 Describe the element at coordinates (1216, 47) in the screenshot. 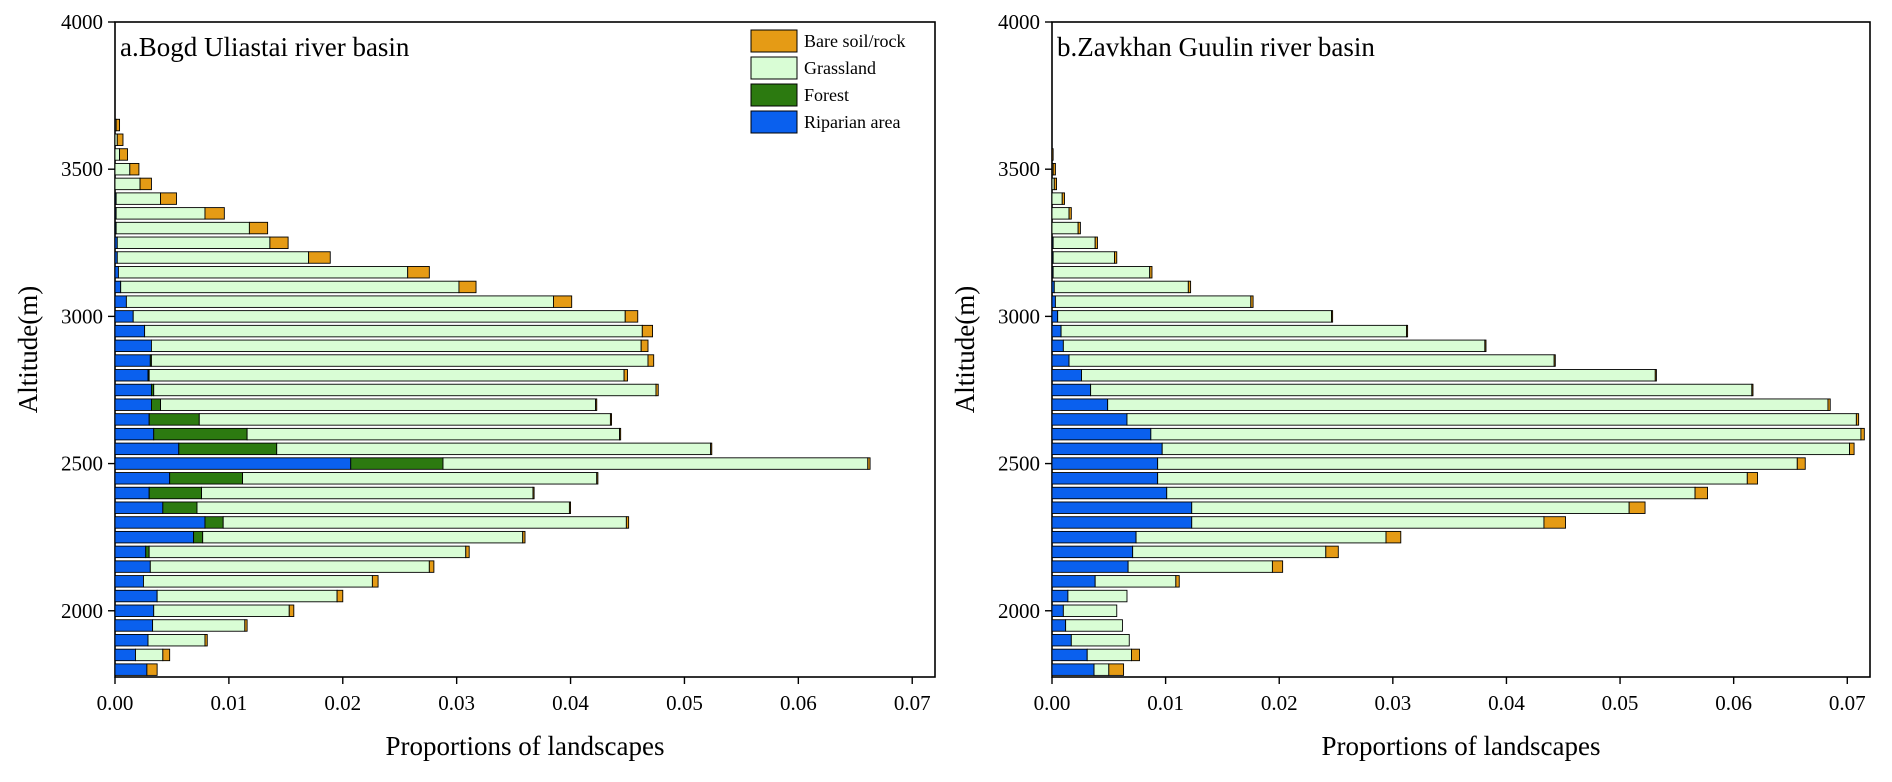

I see `panel-title: b.Zavkhan Guulin river basin` at that location.